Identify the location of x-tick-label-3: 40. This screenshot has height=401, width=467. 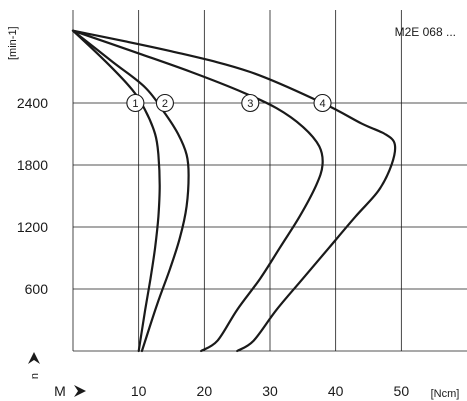
(336, 391).